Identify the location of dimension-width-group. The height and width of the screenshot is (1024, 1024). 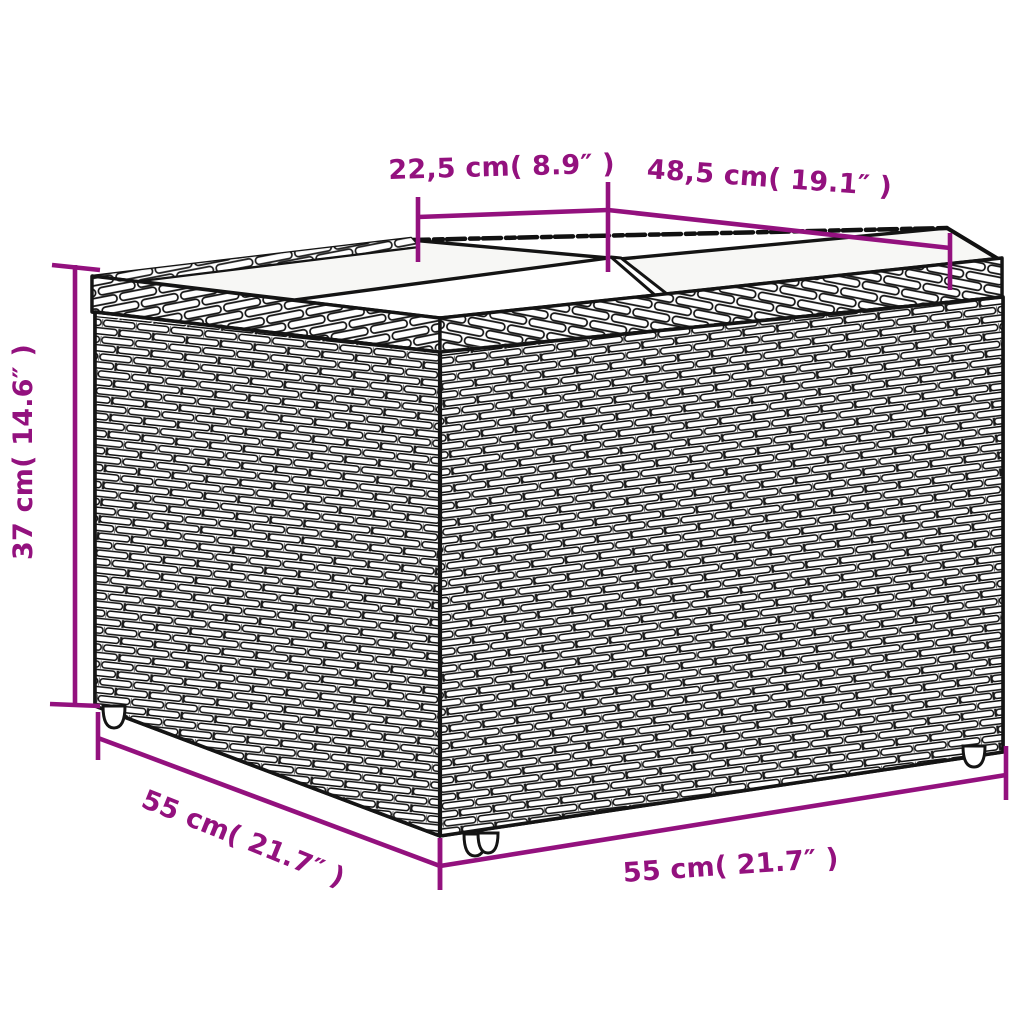
(723, 818).